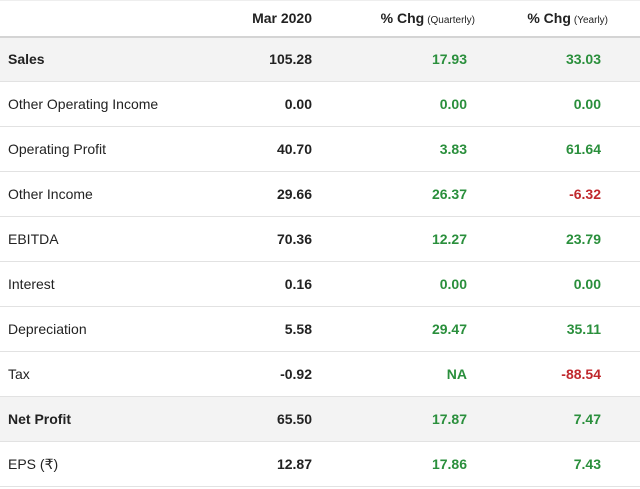 This screenshot has width=640, height=489. Describe the element at coordinates (298, 104) in the screenshot. I see `value-cell: 0.00` at that location.